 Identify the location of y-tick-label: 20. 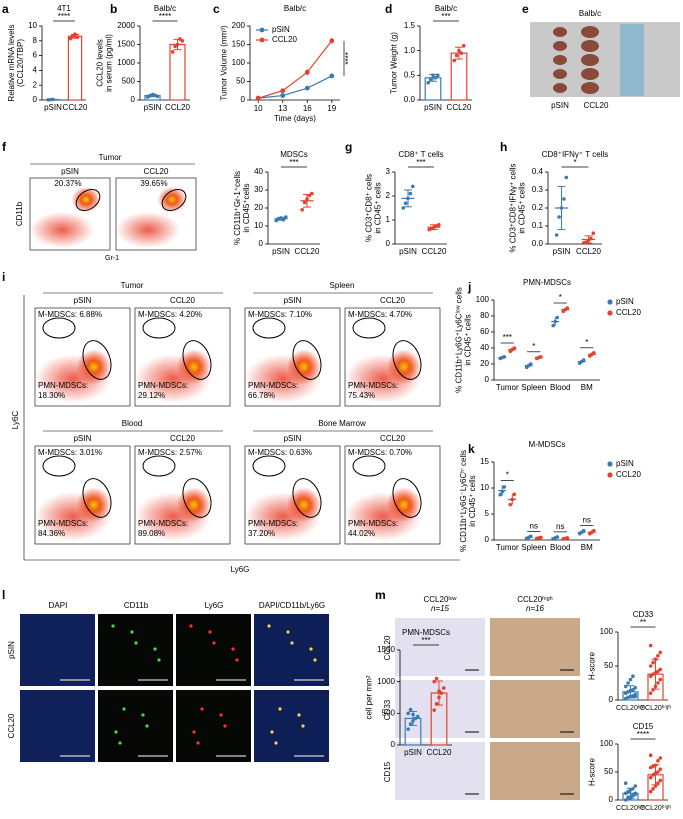
(484, 363).